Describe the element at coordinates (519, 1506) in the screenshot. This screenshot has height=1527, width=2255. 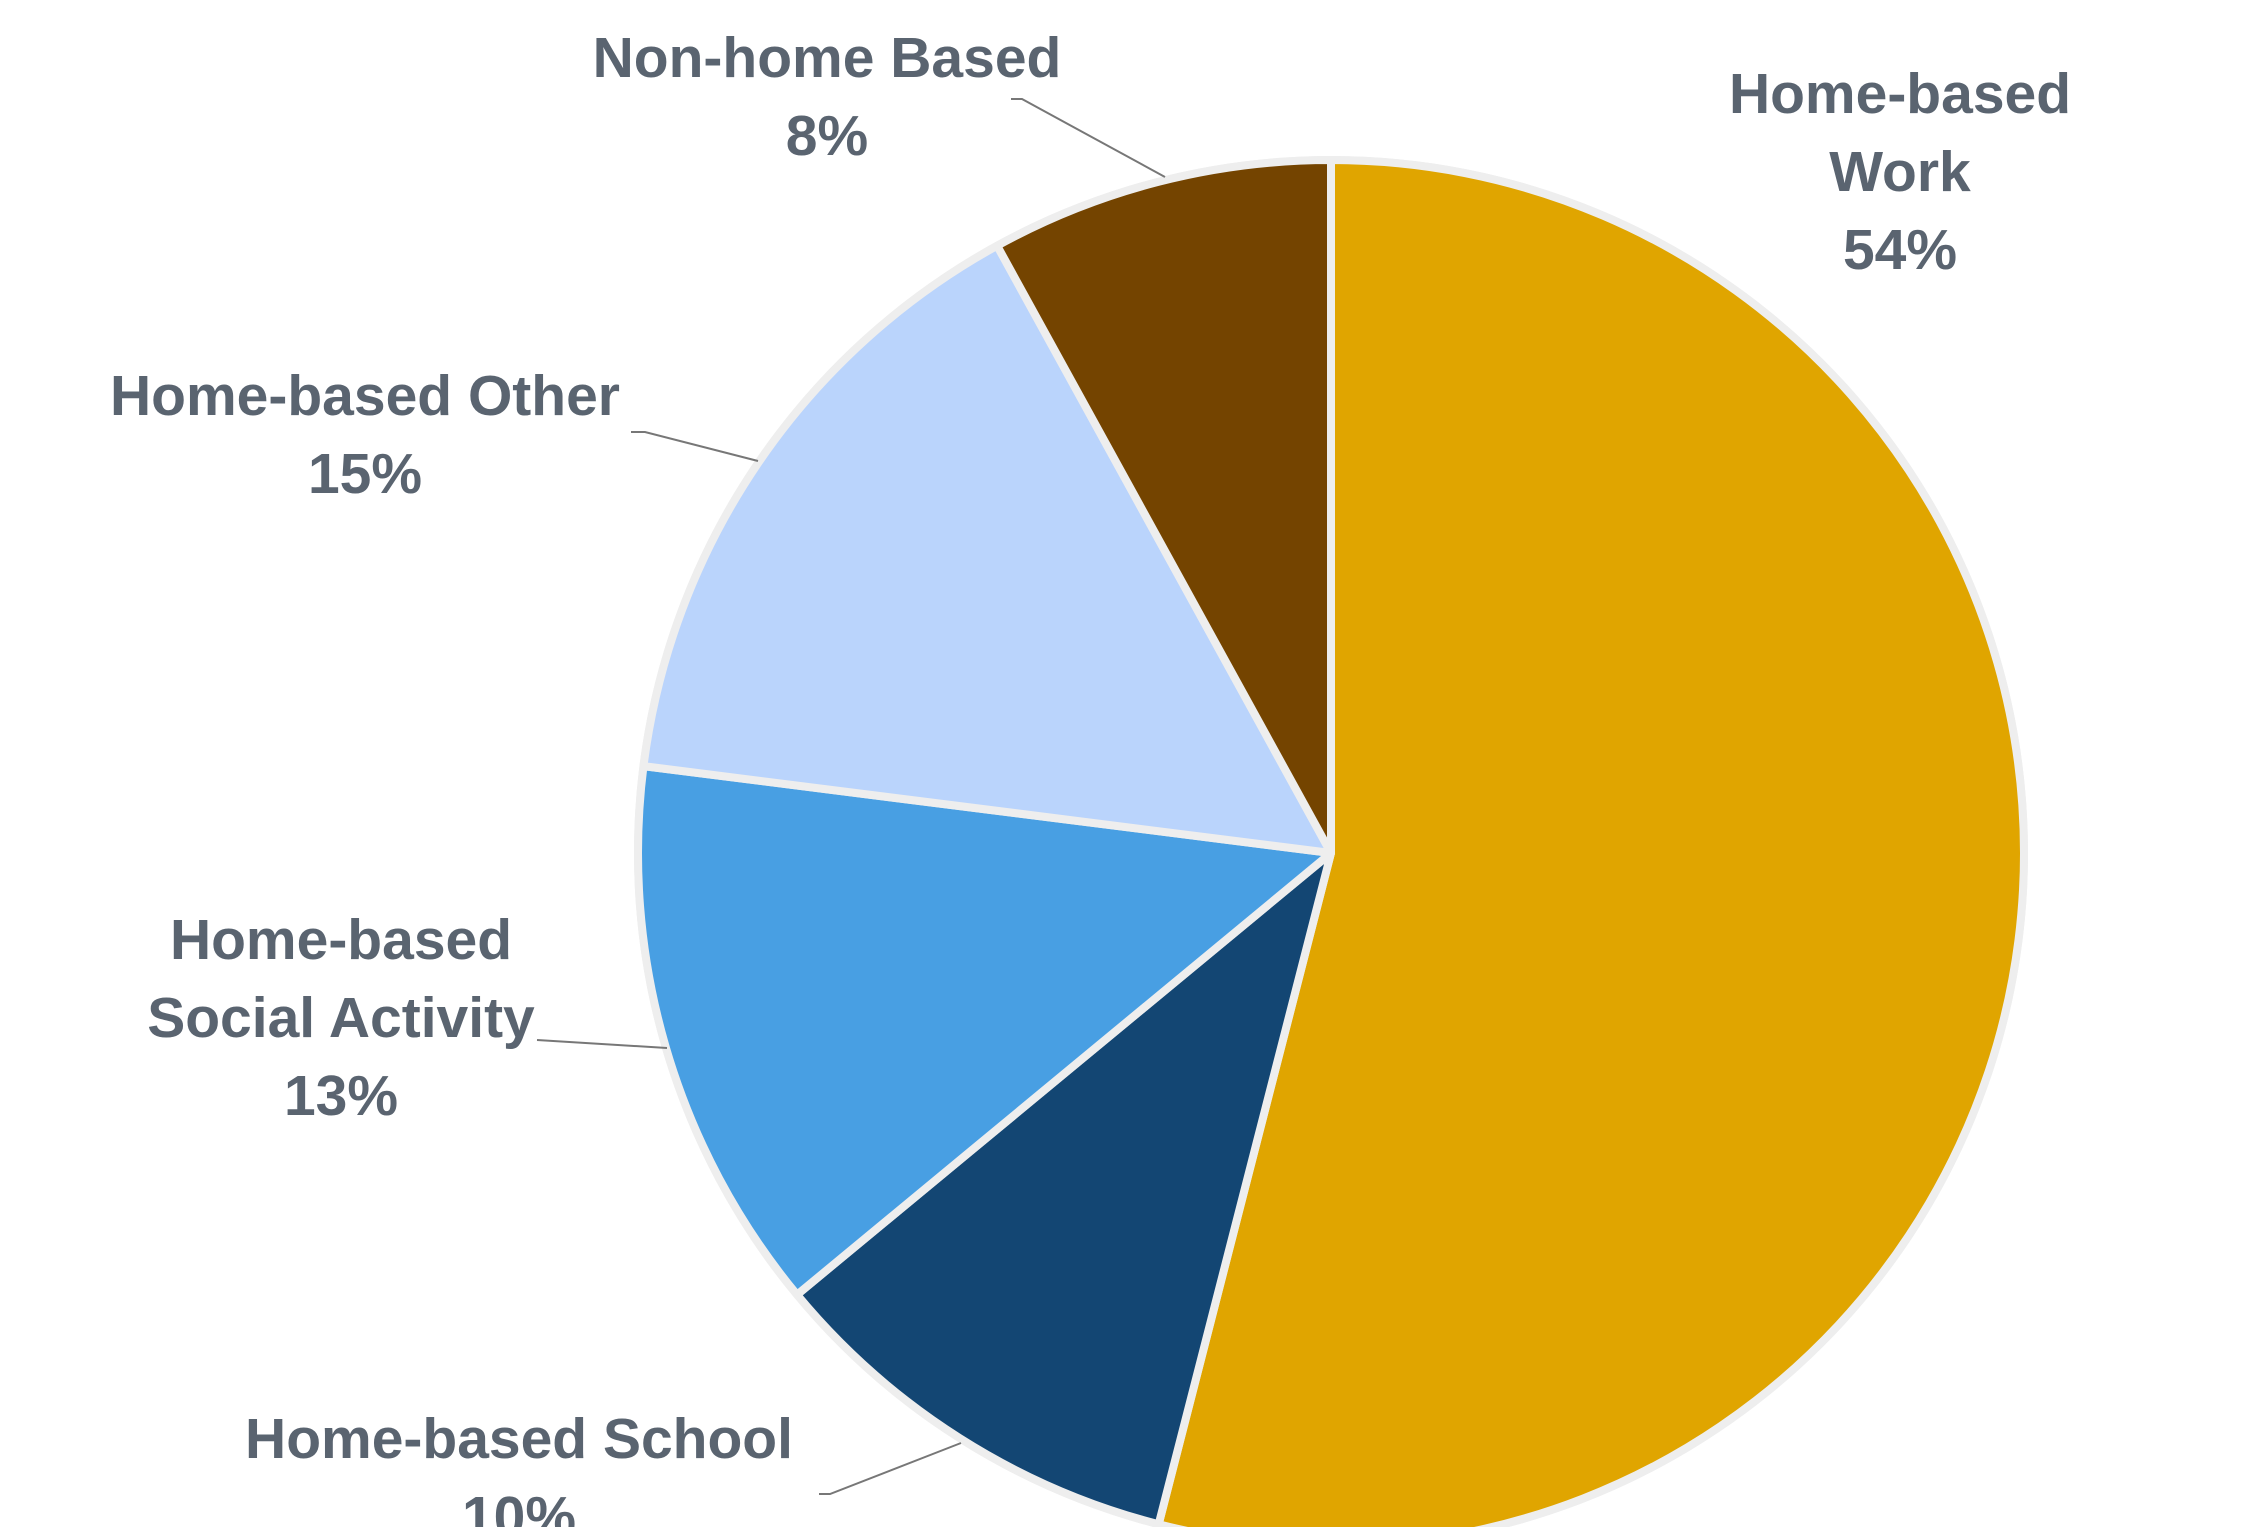
I see `value-label: 10%` at that location.